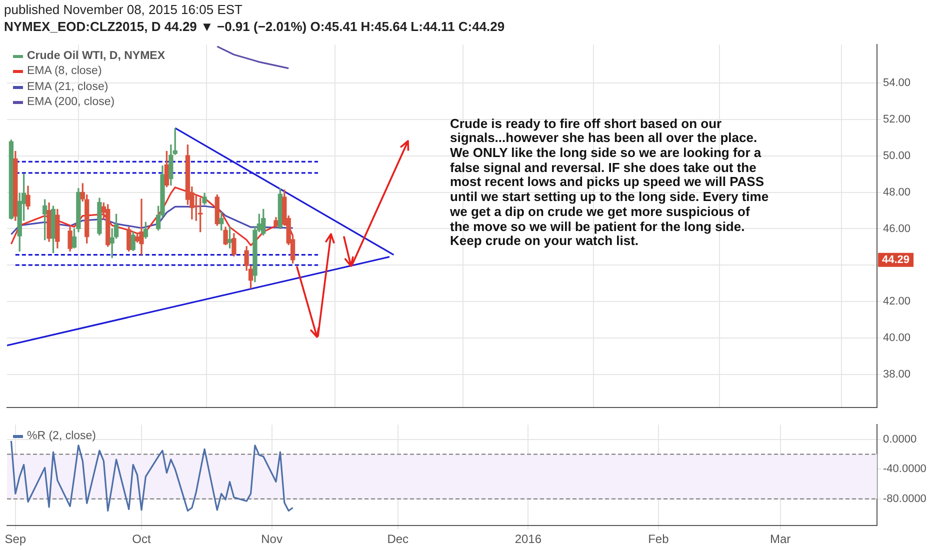 The image size is (932, 550). What do you see at coordinates (64, 72) in the screenshot?
I see `legend-label: EMA (8, close)` at bounding box center [64, 72].